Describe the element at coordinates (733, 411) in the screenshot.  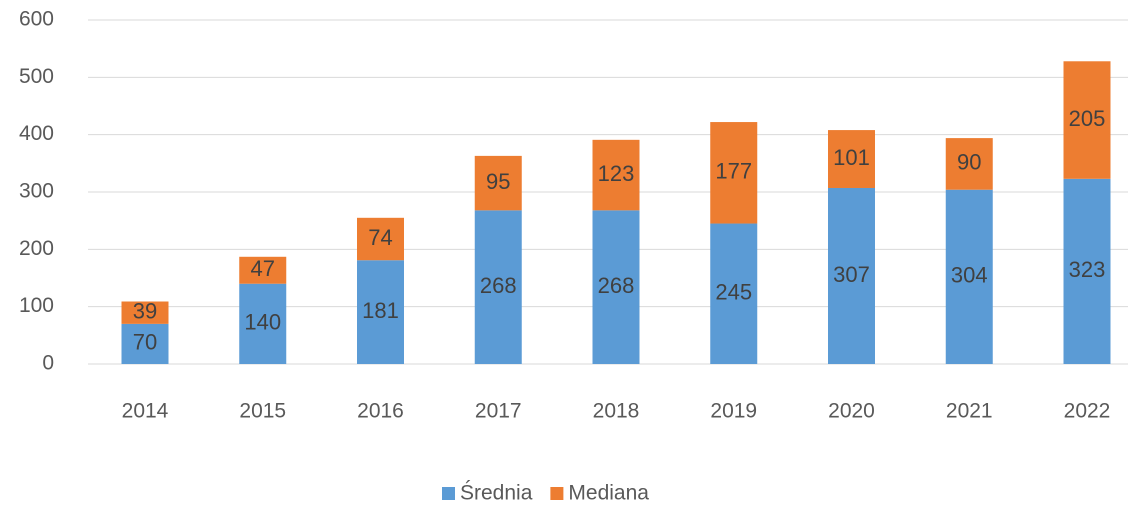
I see `x-tick-label: 2019` at that location.